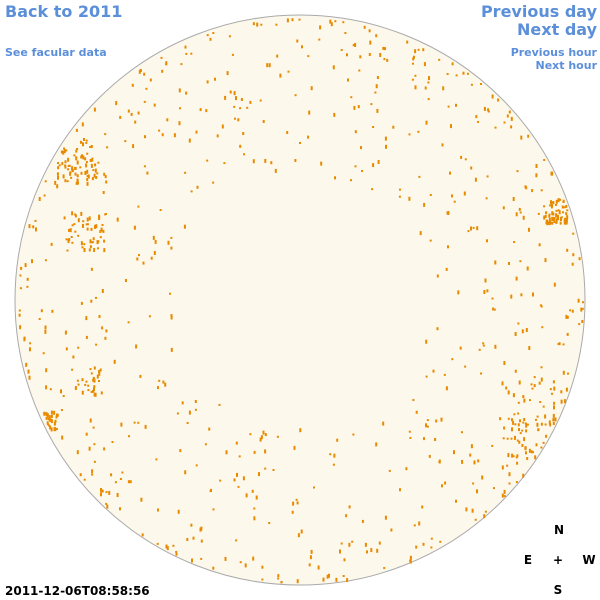 The width and height of the screenshot is (600, 600). I want to click on previous-hour-link: Previous hour, so click(554, 52).